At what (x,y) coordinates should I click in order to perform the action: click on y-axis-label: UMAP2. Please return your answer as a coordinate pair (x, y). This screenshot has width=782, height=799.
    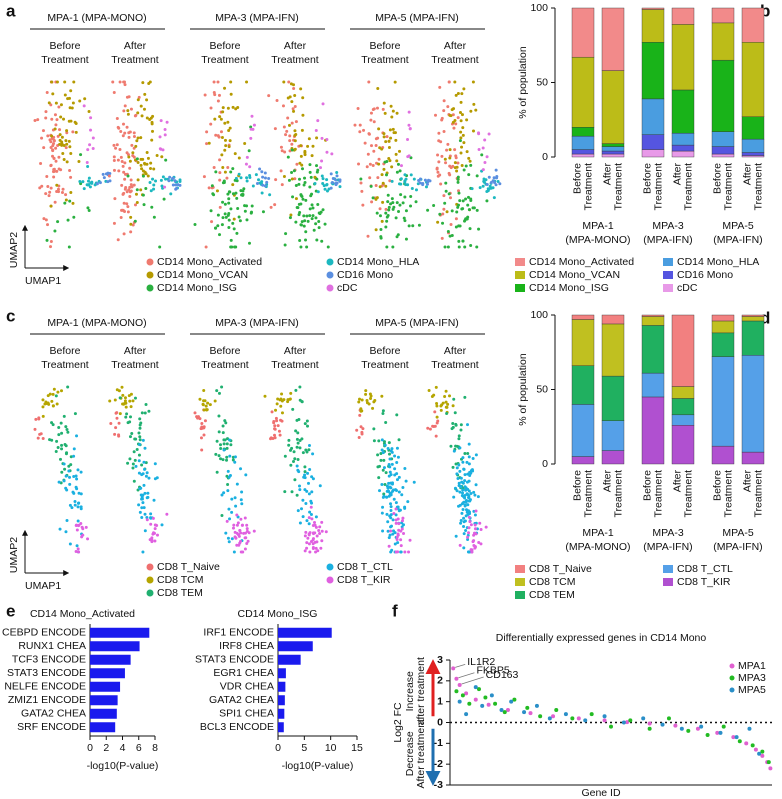
    Looking at the image, I should click on (14, 555).